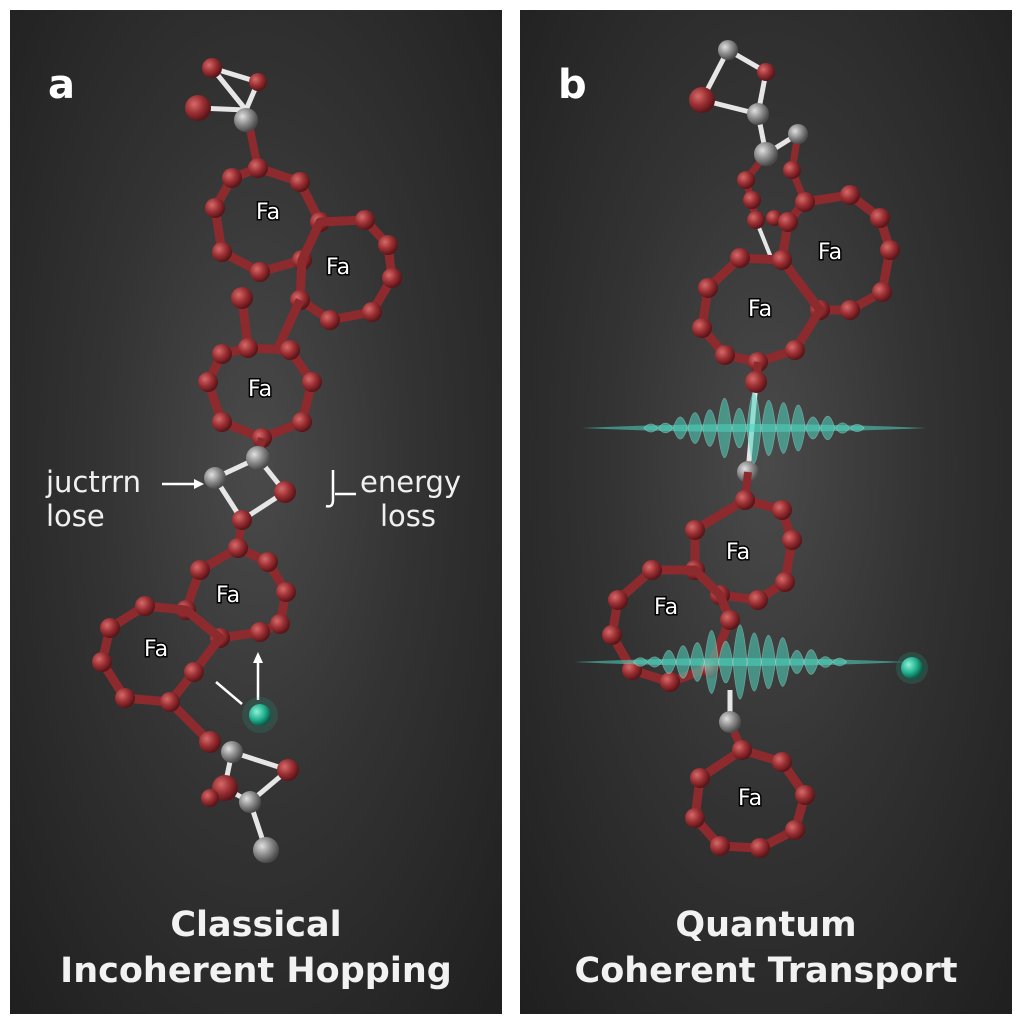 This screenshot has height=1024, width=1024. I want to click on panel-letter-a: a, so click(61, 85).